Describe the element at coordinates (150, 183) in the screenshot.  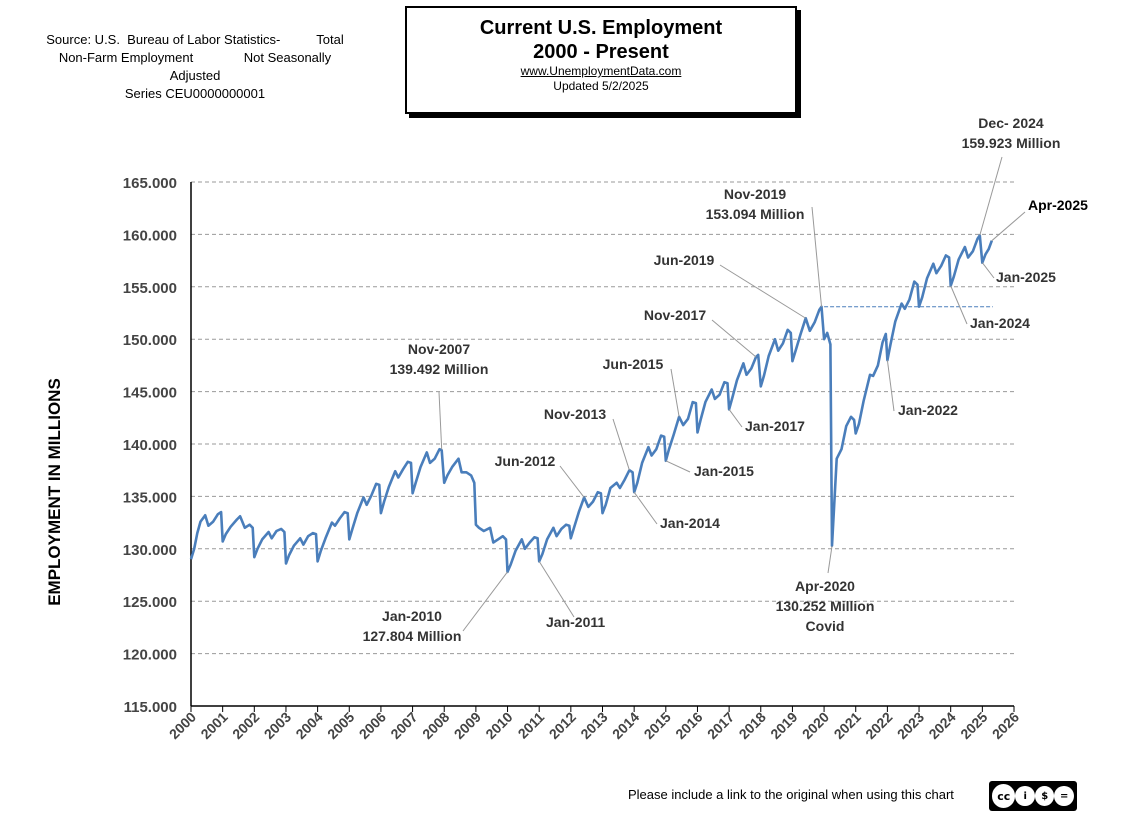
I see `y-tick-label: 165.000` at that location.